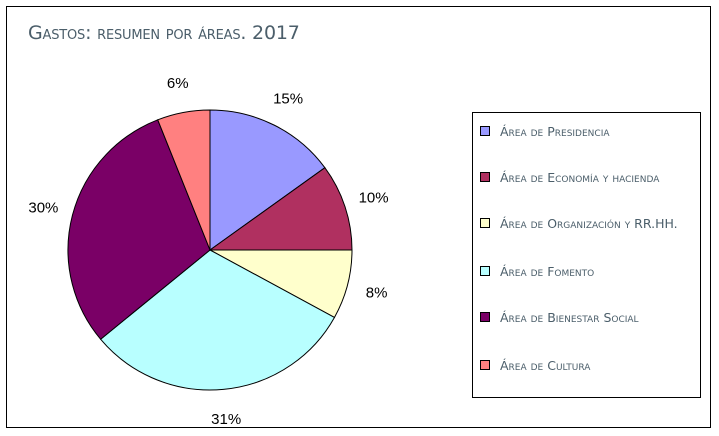 This screenshot has width=719, height=436. Describe the element at coordinates (580, 177) in the screenshot. I see `legend-label: Área de Economía y hacienda` at that location.